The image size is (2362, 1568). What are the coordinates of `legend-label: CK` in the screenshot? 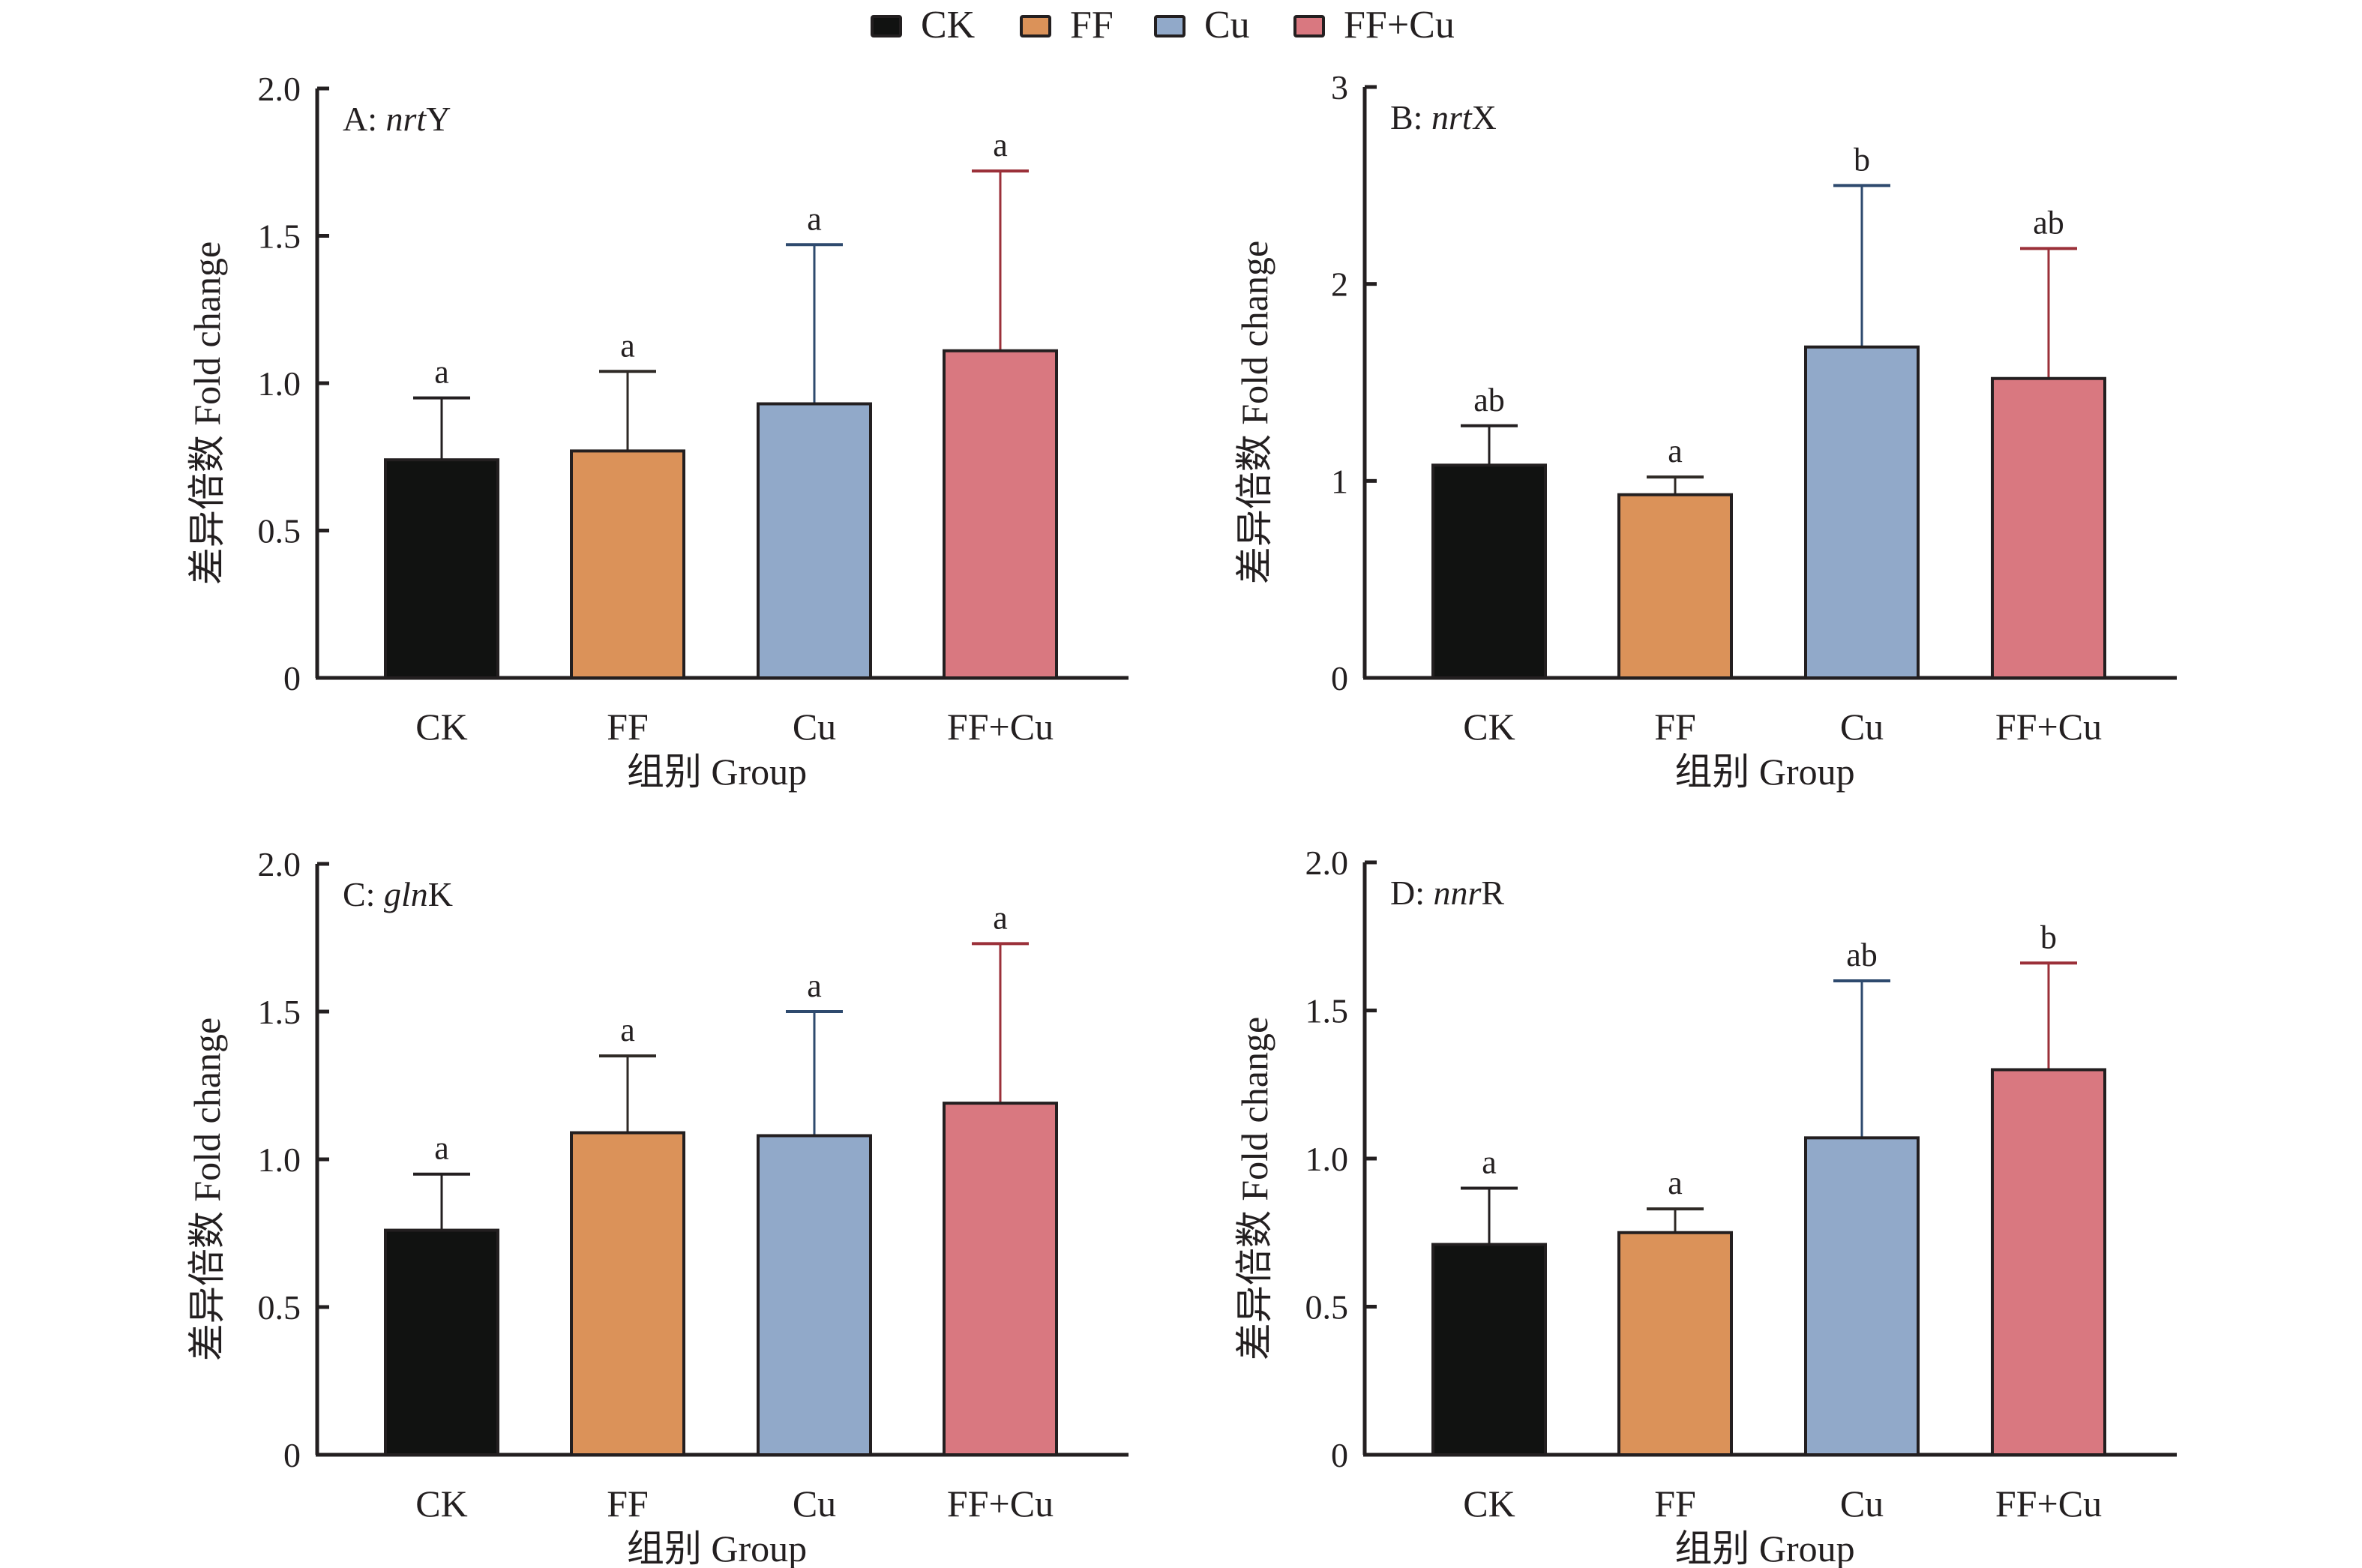 It's located at (948, 25).